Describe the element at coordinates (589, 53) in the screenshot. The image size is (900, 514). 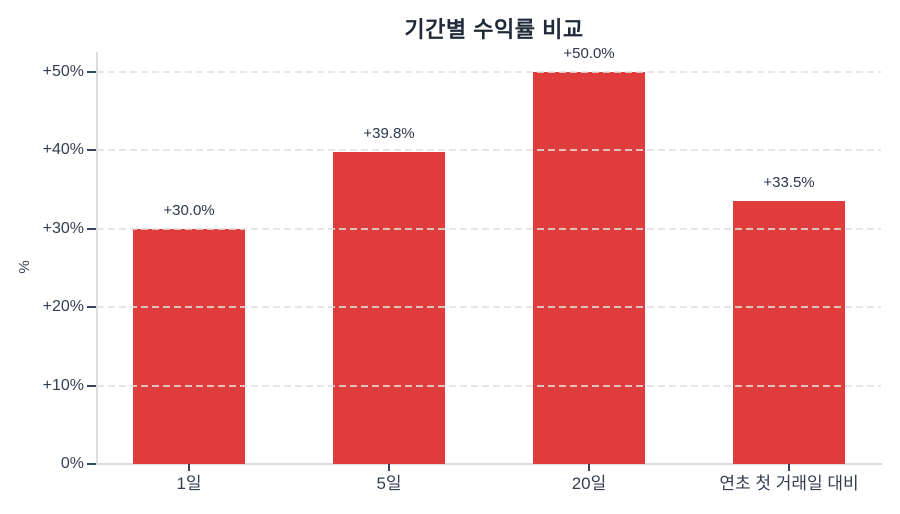
I see `bar-value-label: +50.0%` at that location.